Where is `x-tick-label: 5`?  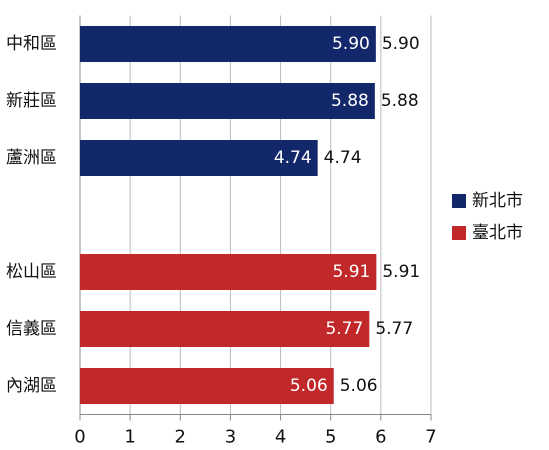
x-tick-label: 5 is located at coordinates (330, 437).